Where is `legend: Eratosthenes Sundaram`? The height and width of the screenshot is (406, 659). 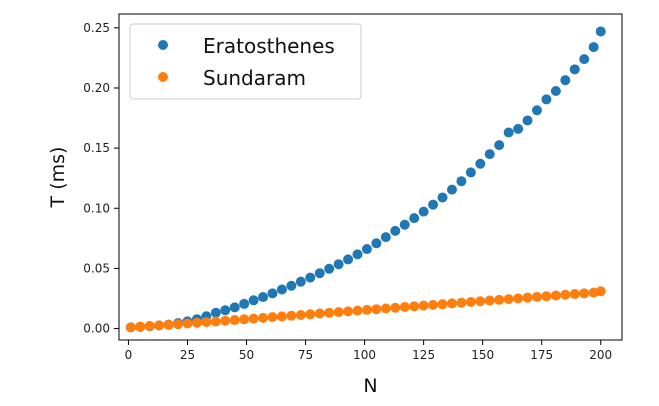 legend: Eratosthenes Sundaram is located at coordinates (245, 61).